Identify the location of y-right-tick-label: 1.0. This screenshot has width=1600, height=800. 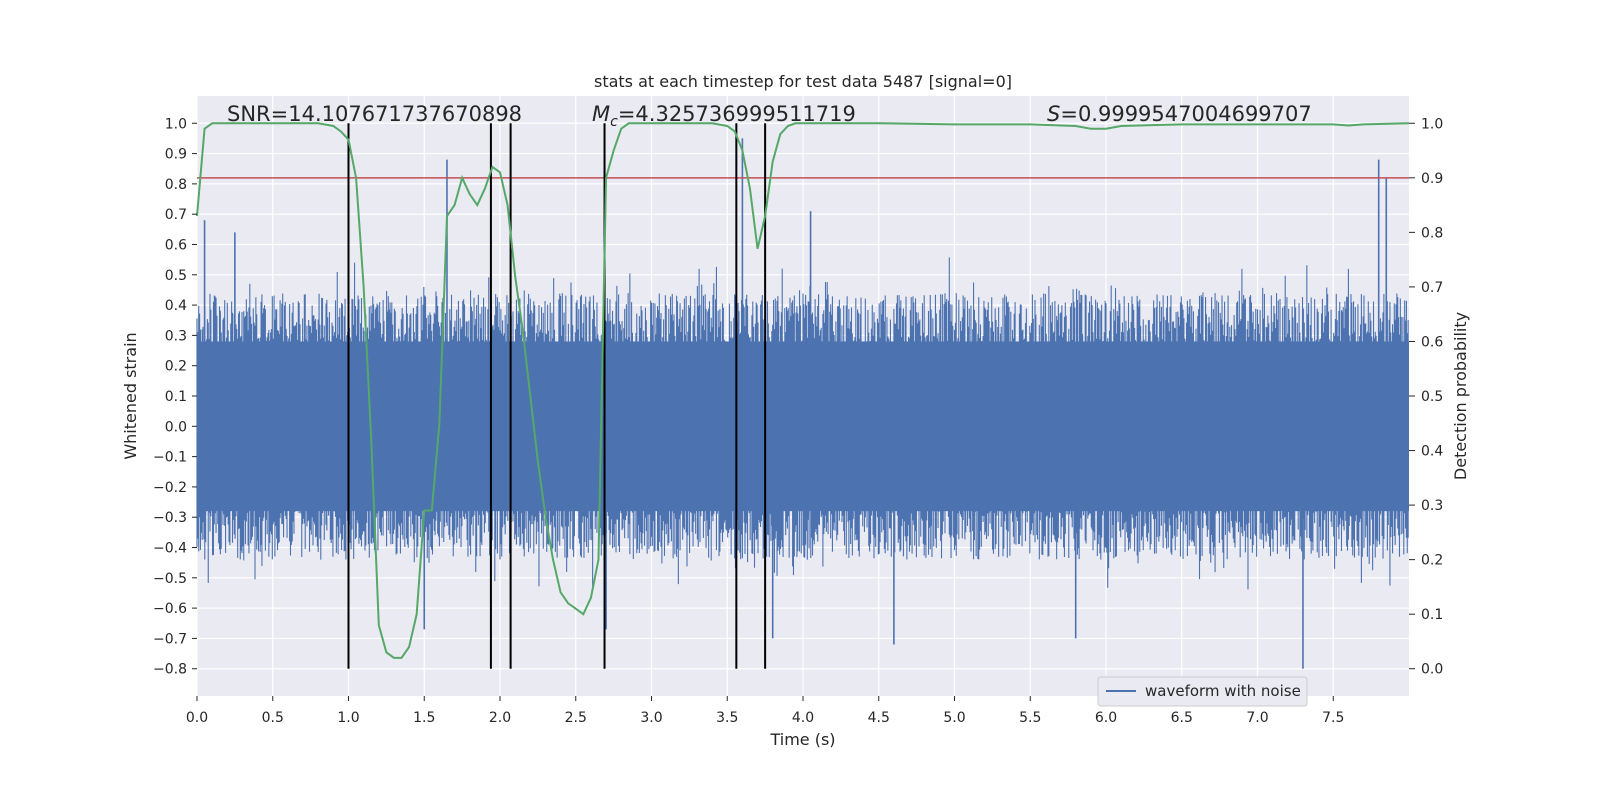
(1432, 124).